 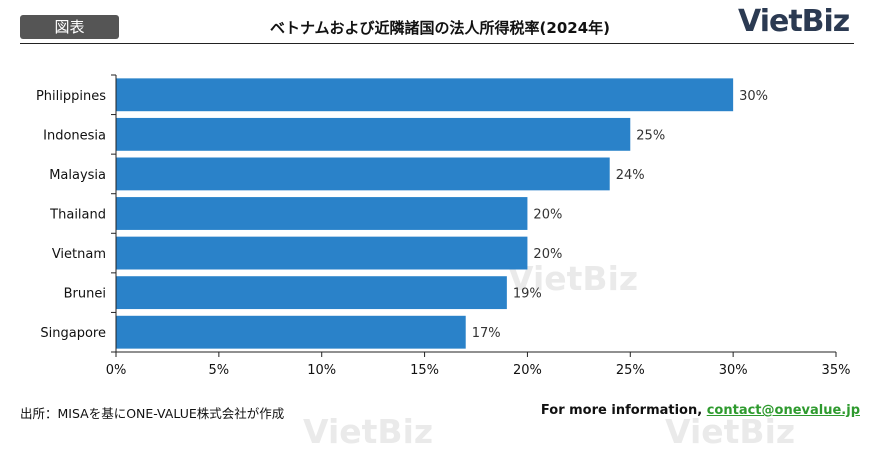 I want to click on bar-indonesia, so click(x=373, y=134).